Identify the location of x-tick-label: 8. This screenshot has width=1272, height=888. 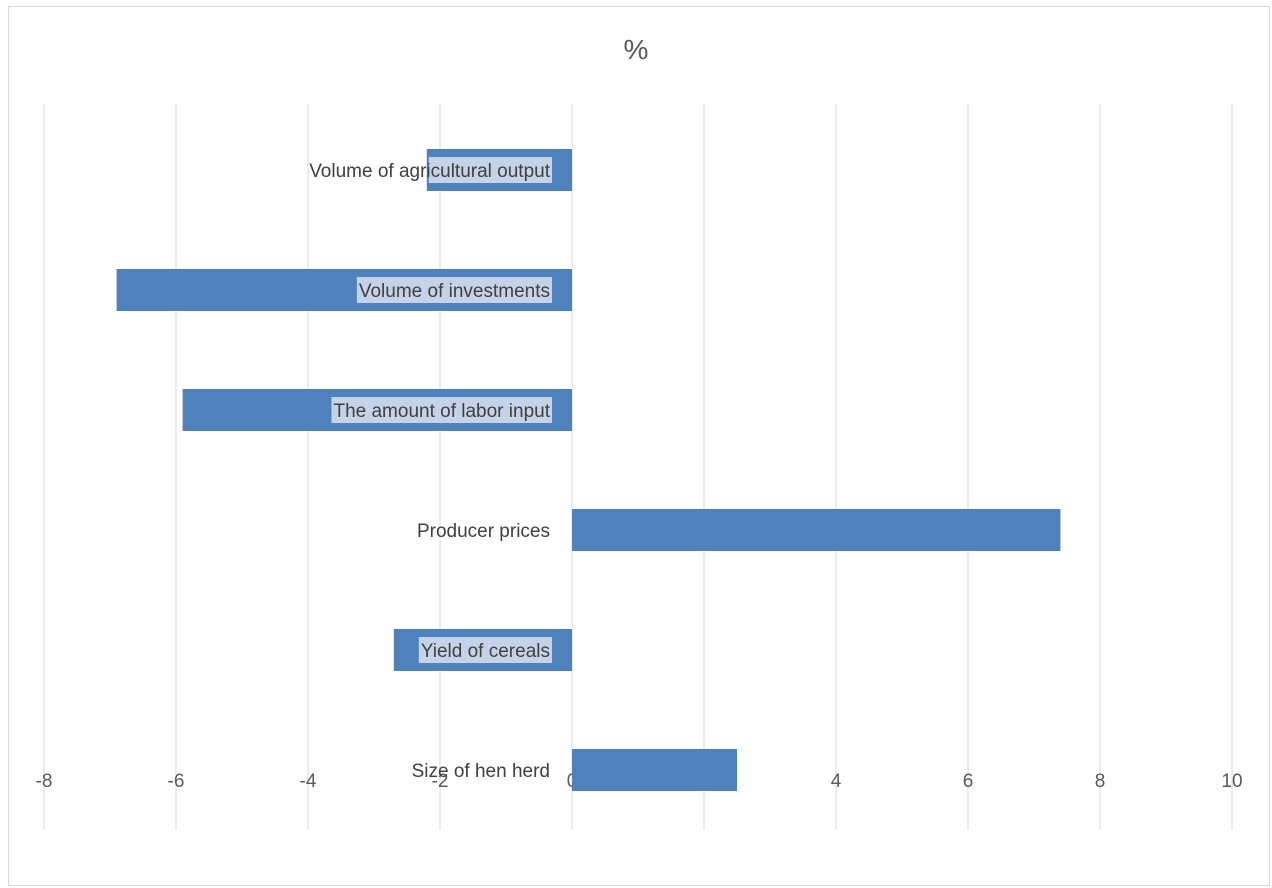
(1100, 781).